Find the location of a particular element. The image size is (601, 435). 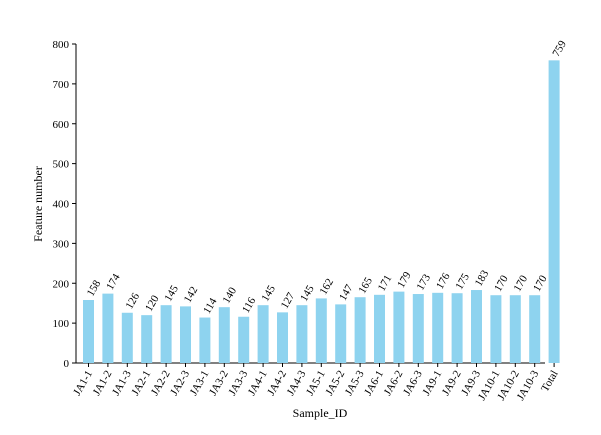

bar-value-label: 183 is located at coordinates (482, 278).